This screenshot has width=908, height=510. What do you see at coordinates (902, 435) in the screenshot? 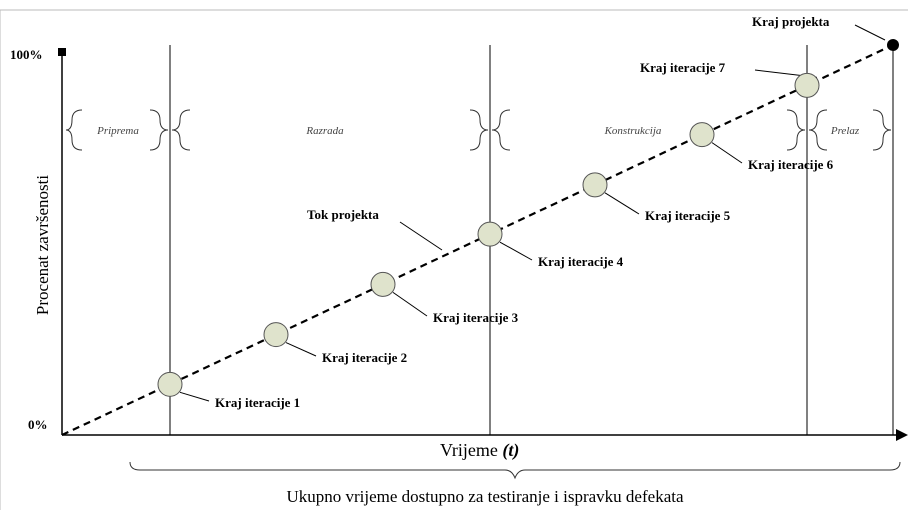
I see `x-axis-arrow` at bounding box center [902, 435].